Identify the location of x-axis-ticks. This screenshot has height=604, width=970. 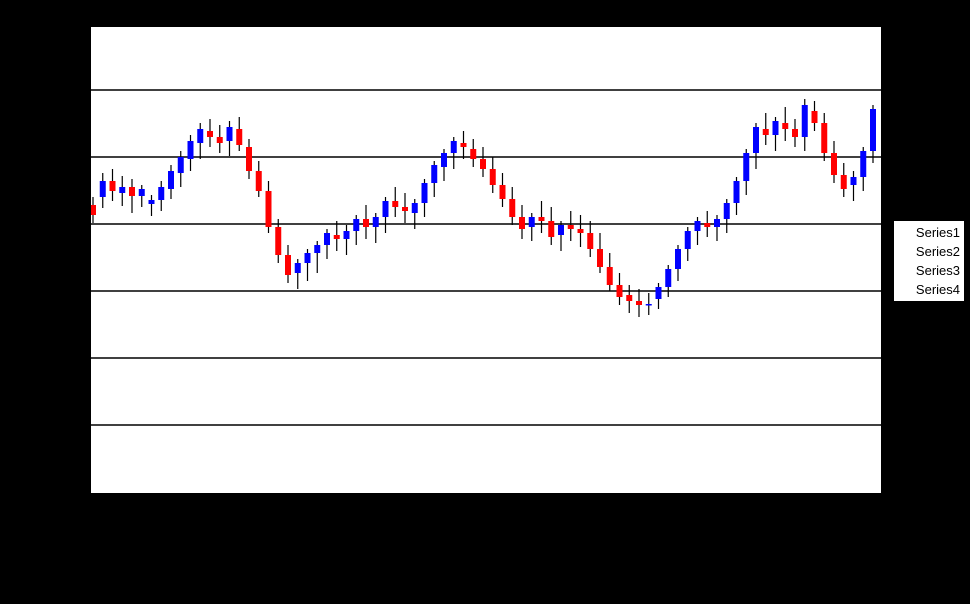
(495, 496).